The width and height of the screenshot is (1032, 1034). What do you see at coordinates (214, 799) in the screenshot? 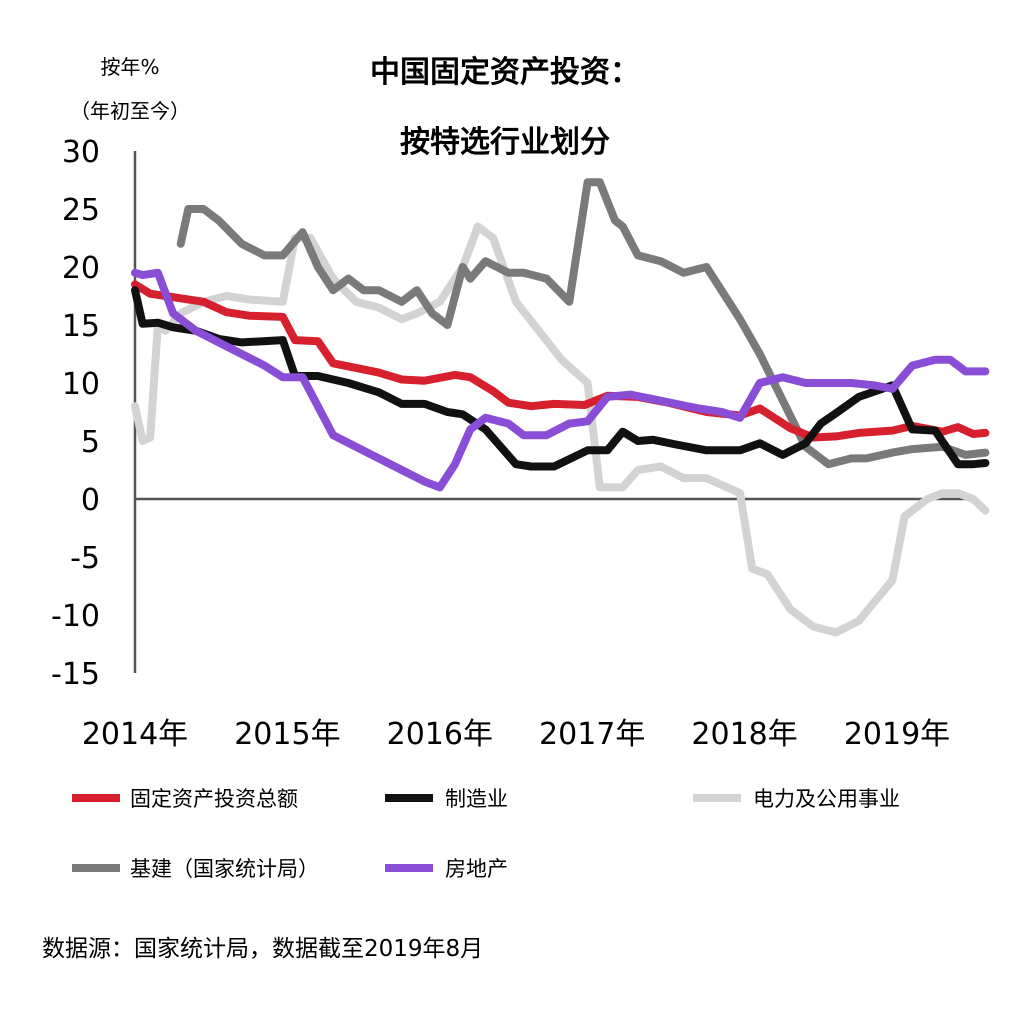
I see `legend-label: 固定资产投资总额` at bounding box center [214, 799].